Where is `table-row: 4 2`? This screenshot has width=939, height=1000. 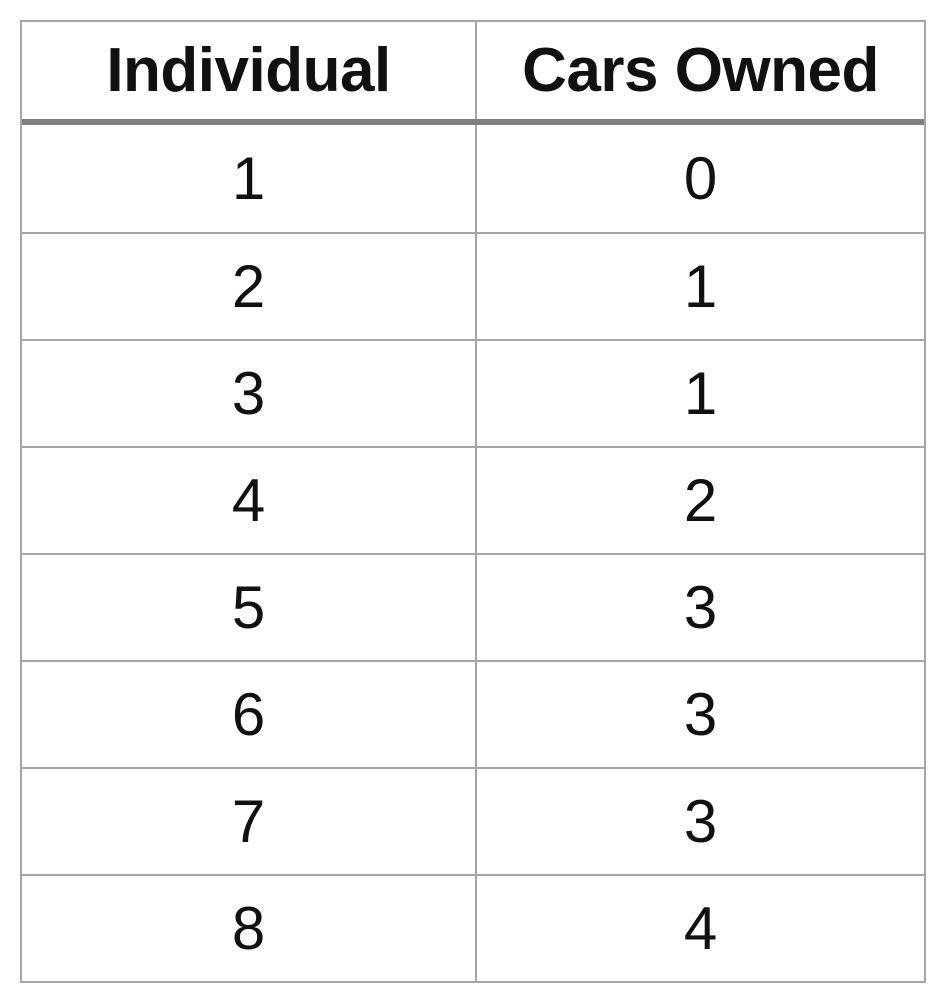
table-row: 4 2 is located at coordinates (473, 499).